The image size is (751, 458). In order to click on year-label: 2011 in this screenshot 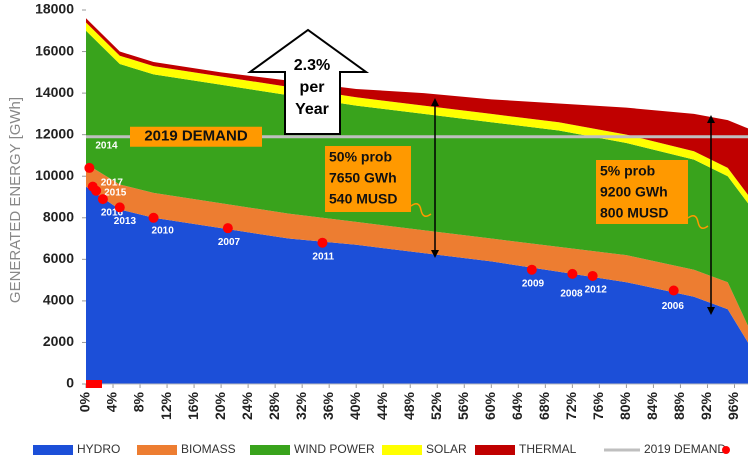, I will do `click(323, 256)`.